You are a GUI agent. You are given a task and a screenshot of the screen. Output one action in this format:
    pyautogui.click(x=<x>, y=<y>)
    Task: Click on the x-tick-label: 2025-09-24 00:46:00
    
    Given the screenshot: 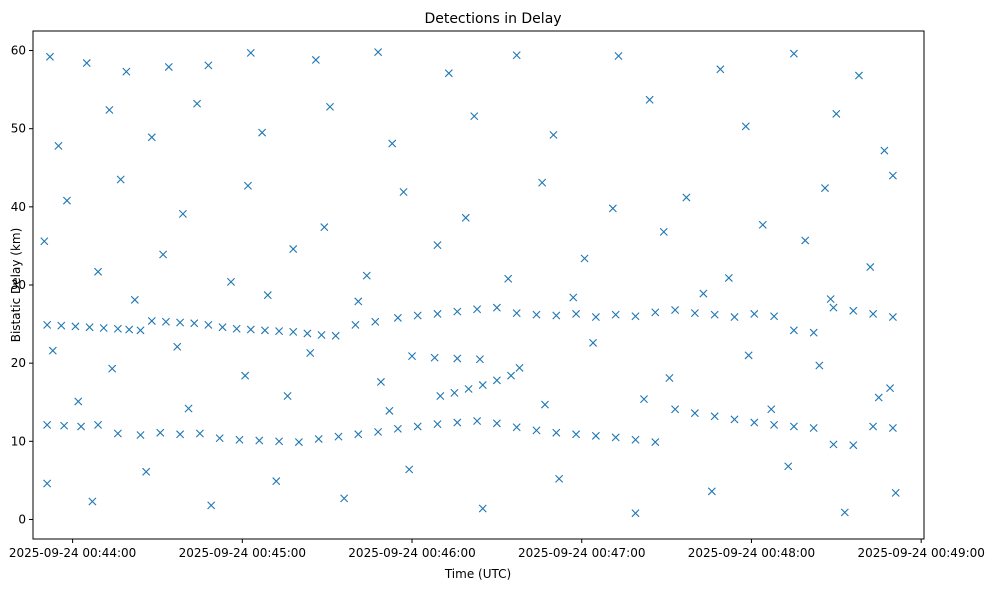 What is the action you would take?
    pyautogui.click(x=411, y=553)
    